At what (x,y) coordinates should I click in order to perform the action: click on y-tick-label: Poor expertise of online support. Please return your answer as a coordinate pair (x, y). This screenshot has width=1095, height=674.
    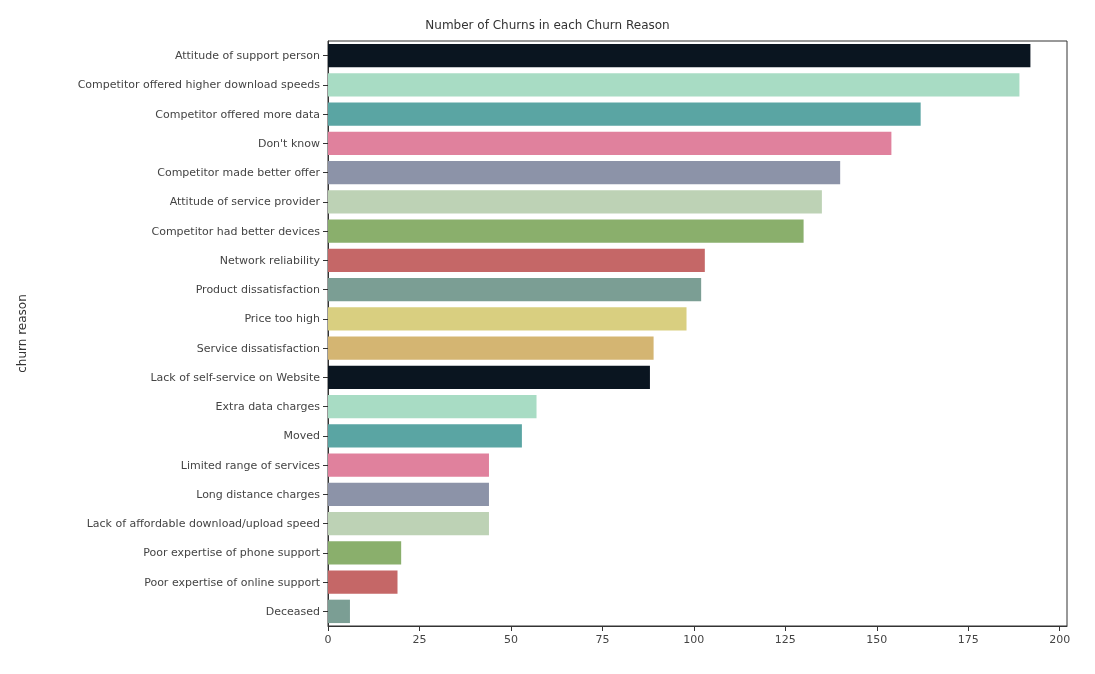
    Looking at the image, I should click on (232, 582).